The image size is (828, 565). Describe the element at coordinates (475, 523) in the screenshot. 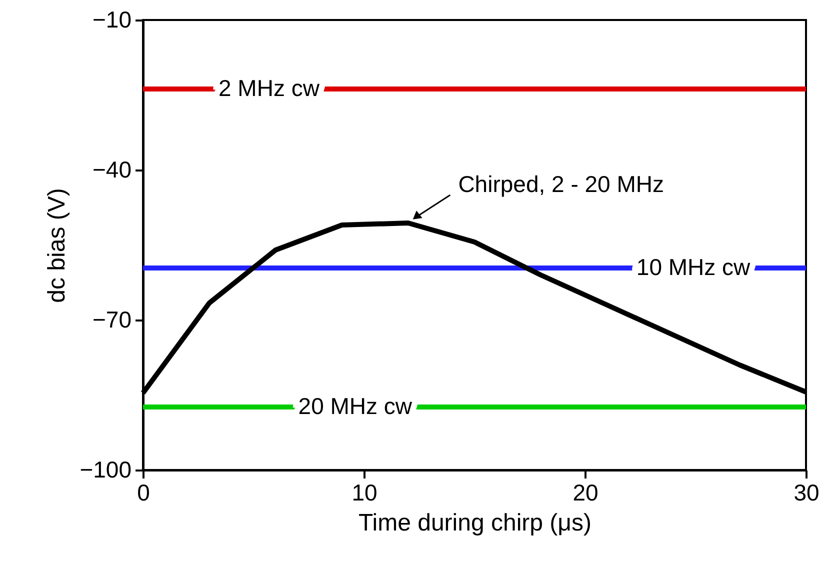

I see `x-axis-title: Time during chirp (μs)` at that location.